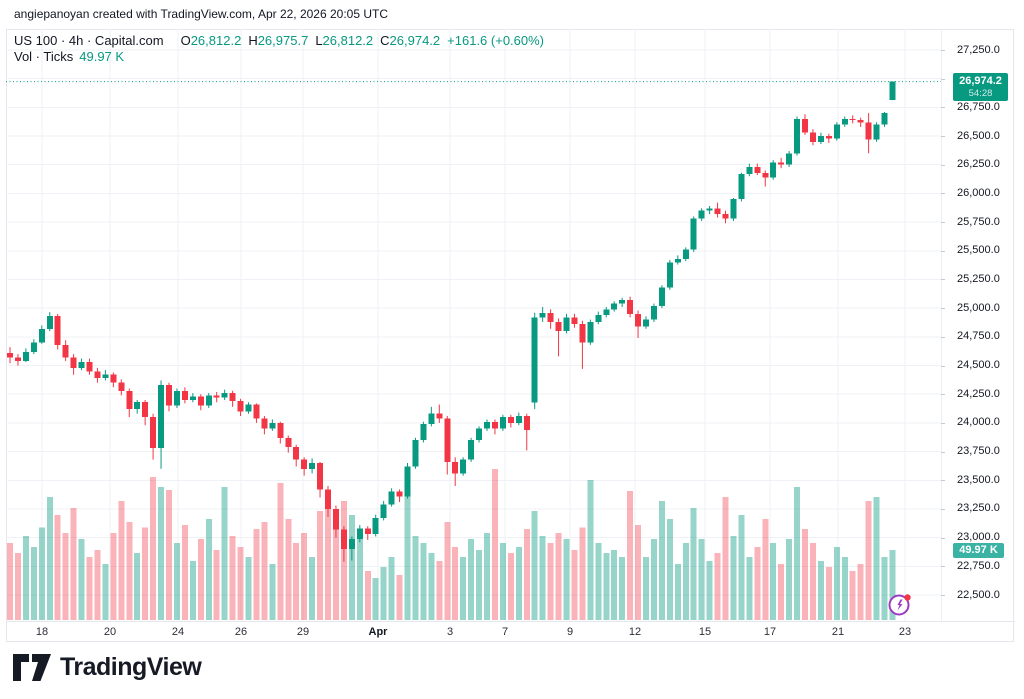 The image size is (1024, 699). I want to click on time-axis-label: Apr, so click(378, 632).